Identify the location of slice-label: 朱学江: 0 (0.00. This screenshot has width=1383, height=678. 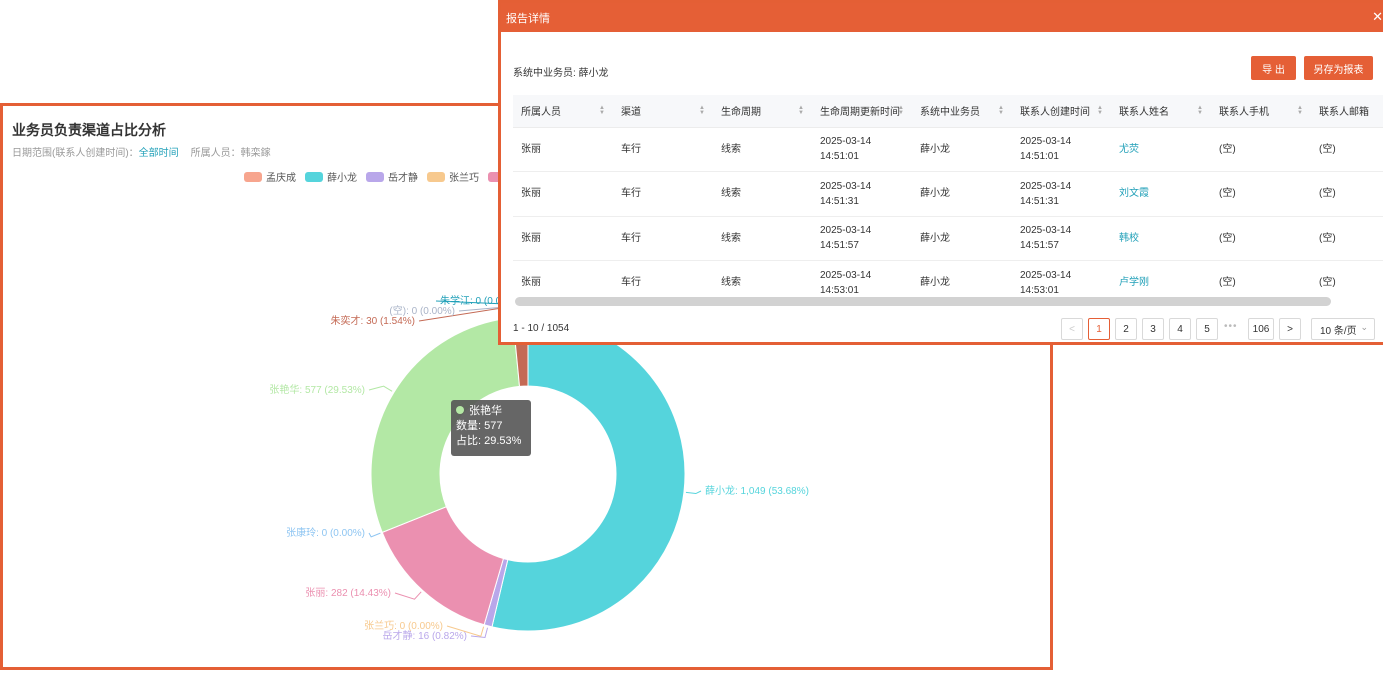
(473, 300).